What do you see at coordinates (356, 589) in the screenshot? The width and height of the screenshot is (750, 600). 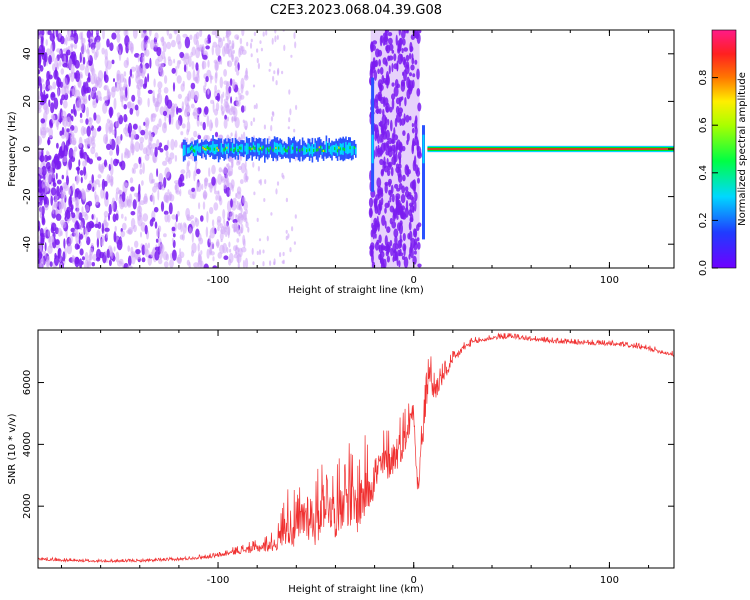 I see `snr-x-axis-label: Height of straight line (km)` at bounding box center [356, 589].